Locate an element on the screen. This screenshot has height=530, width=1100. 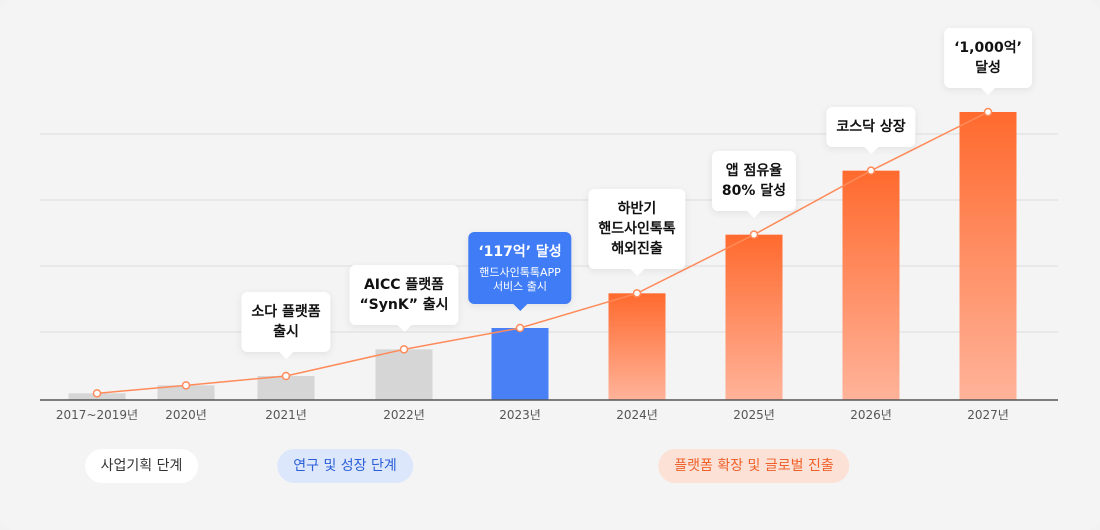
x-tick-label: 2024년 is located at coordinates (637, 415).